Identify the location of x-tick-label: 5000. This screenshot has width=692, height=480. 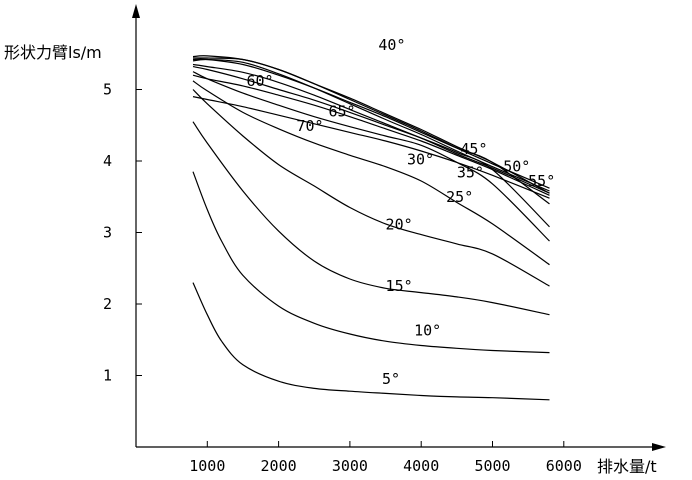
(492, 466).